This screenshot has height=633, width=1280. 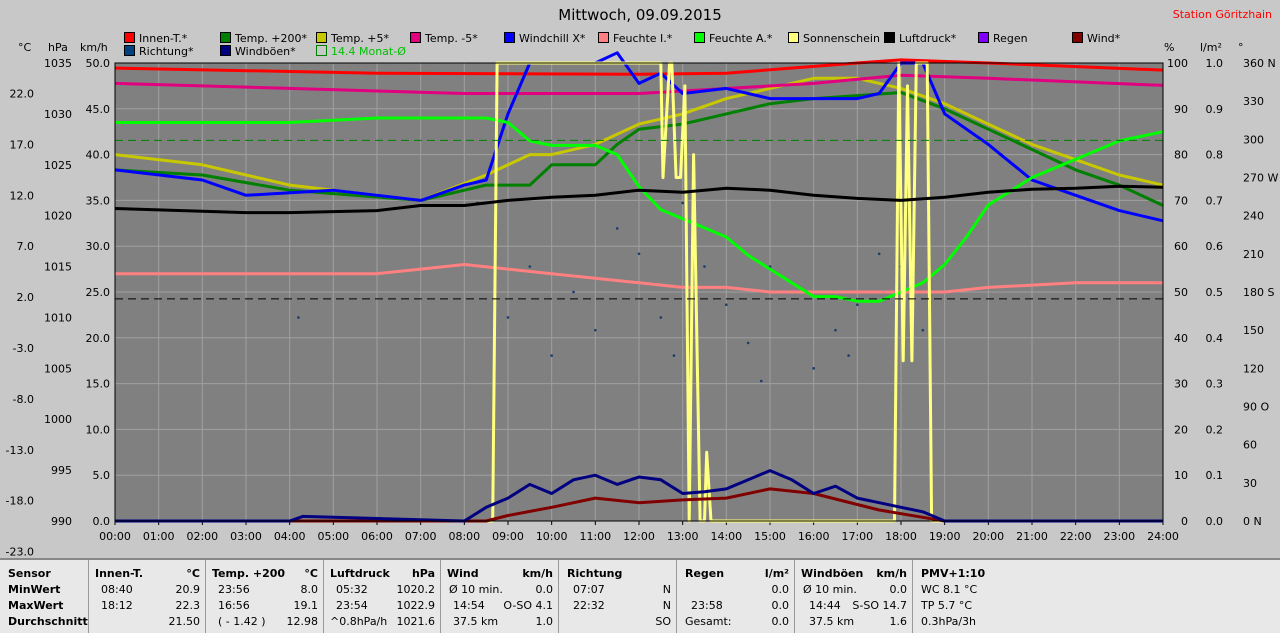 What do you see at coordinates (898, 621) in the screenshot?
I see `value: 1.6` at bounding box center [898, 621].